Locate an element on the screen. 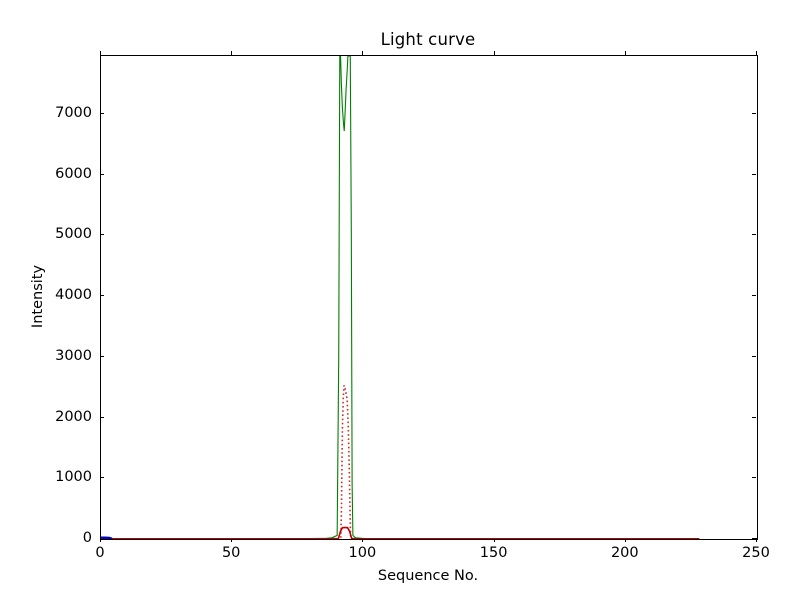 Image resolution: width=800 pixels, height=600 pixels. y-axis-tick-labels: 0 1000 2000 3000 4000 5000 6000 7000 is located at coordinates (46, 300).